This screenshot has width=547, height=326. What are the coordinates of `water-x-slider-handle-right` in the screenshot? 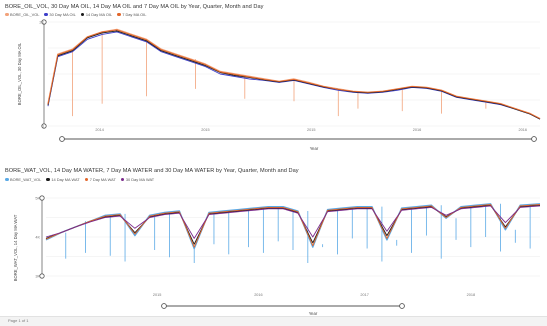 It's located at (402, 306).